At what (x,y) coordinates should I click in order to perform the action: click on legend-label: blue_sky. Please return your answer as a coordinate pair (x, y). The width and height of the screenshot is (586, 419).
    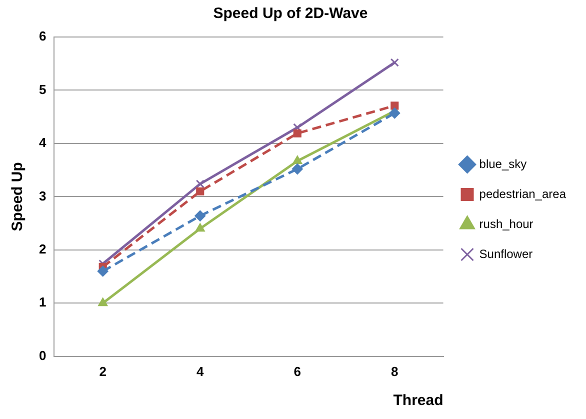
    Looking at the image, I should click on (503, 163).